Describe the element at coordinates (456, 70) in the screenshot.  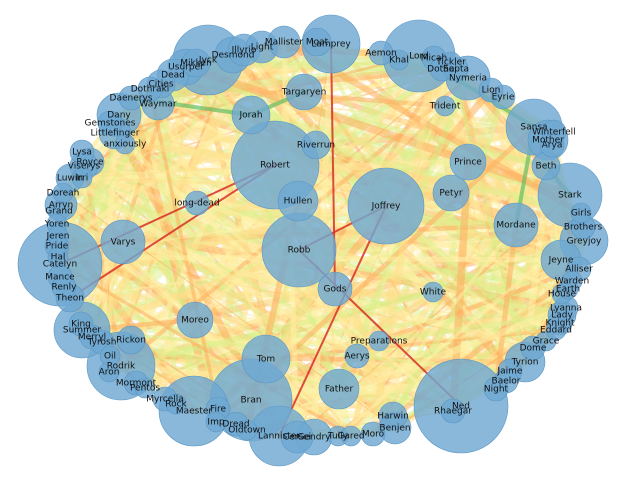
I see `node-label-septa: Septa` at that location.